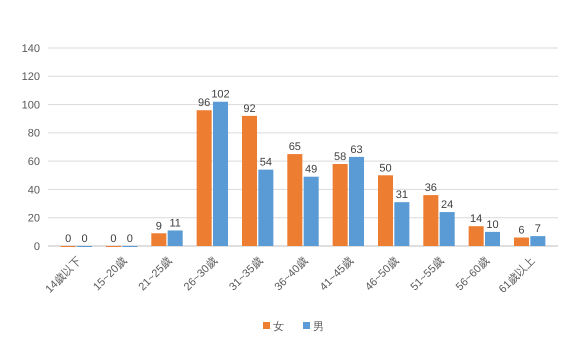 The image size is (570, 348). I want to click on legend-label: 男, so click(318, 326).